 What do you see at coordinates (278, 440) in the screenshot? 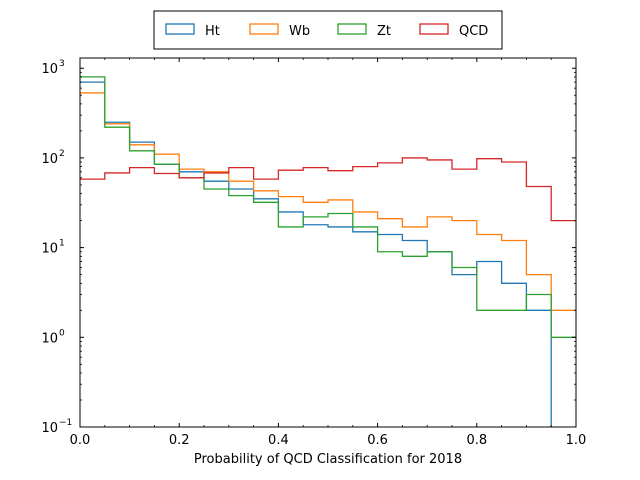
I see `x-tick-label: 0.4` at bounding box center [278, 440].